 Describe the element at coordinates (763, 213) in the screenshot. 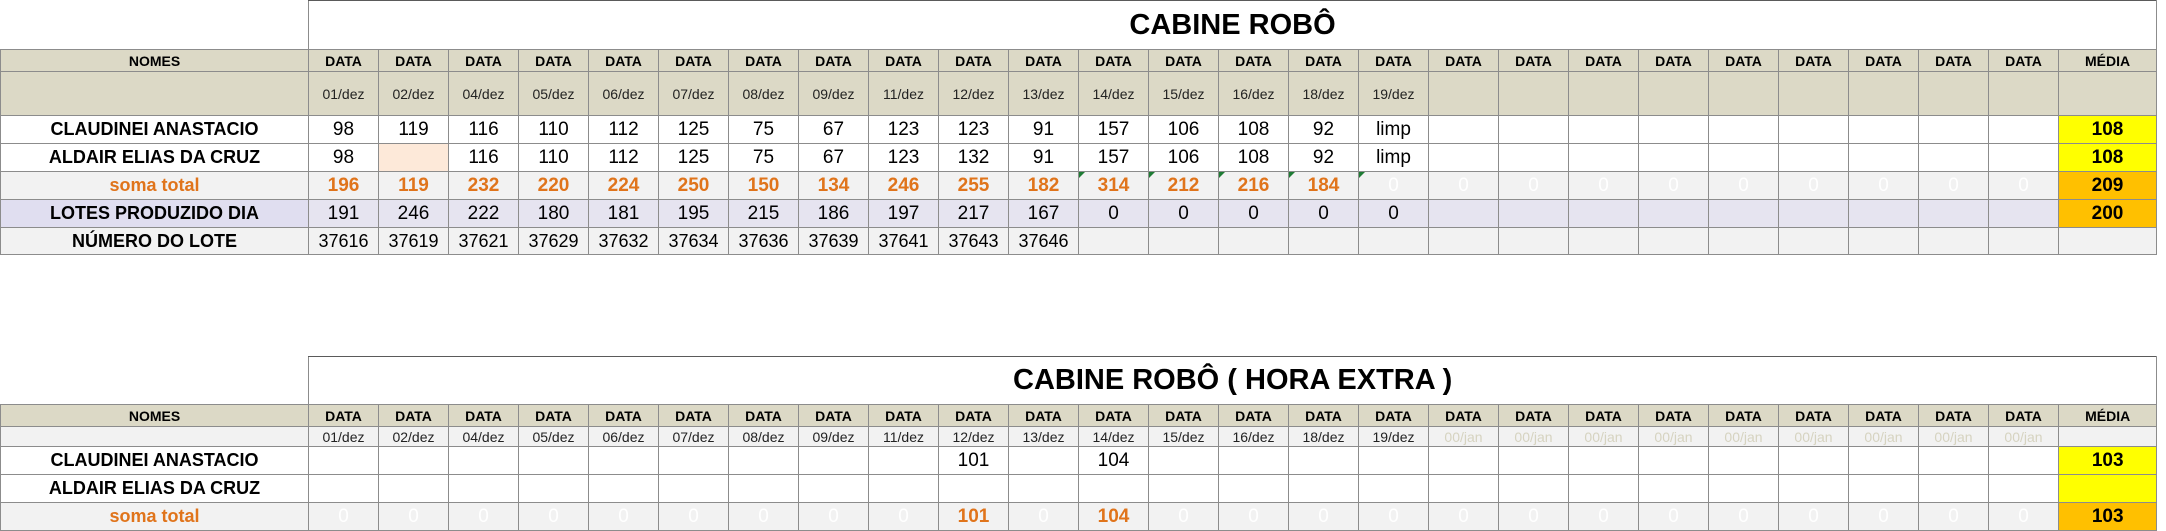

I see `lotes-value: 215` at that location.